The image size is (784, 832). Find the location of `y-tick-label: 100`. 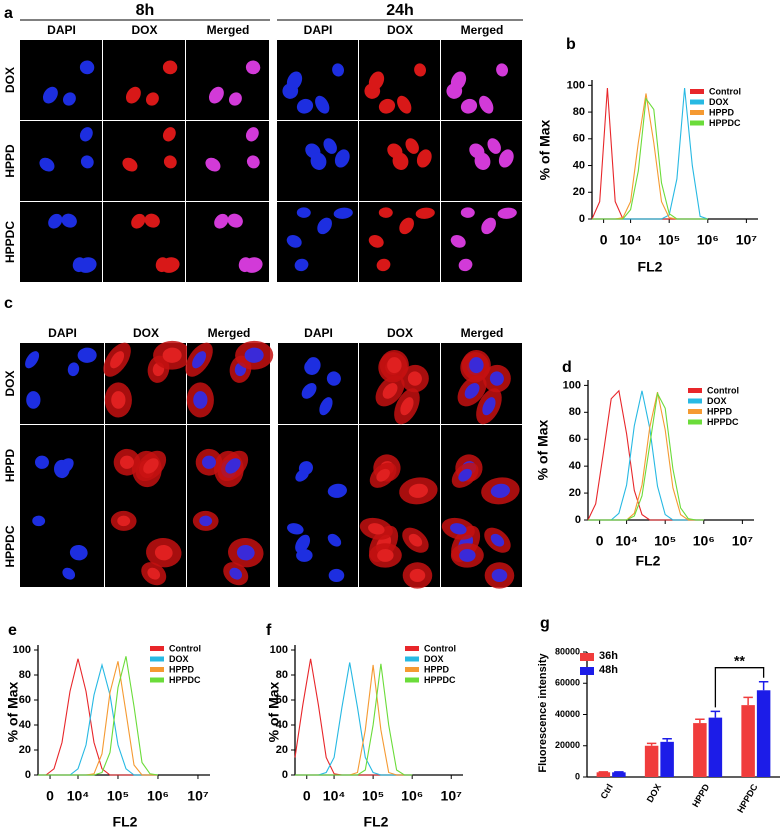

y-tick-label: 100 is located at coordinates (576, 85).